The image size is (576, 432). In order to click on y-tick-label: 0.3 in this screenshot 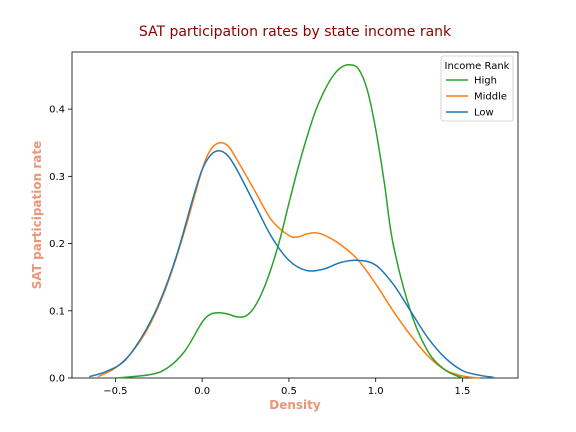, I will do `click(57, 177)`.